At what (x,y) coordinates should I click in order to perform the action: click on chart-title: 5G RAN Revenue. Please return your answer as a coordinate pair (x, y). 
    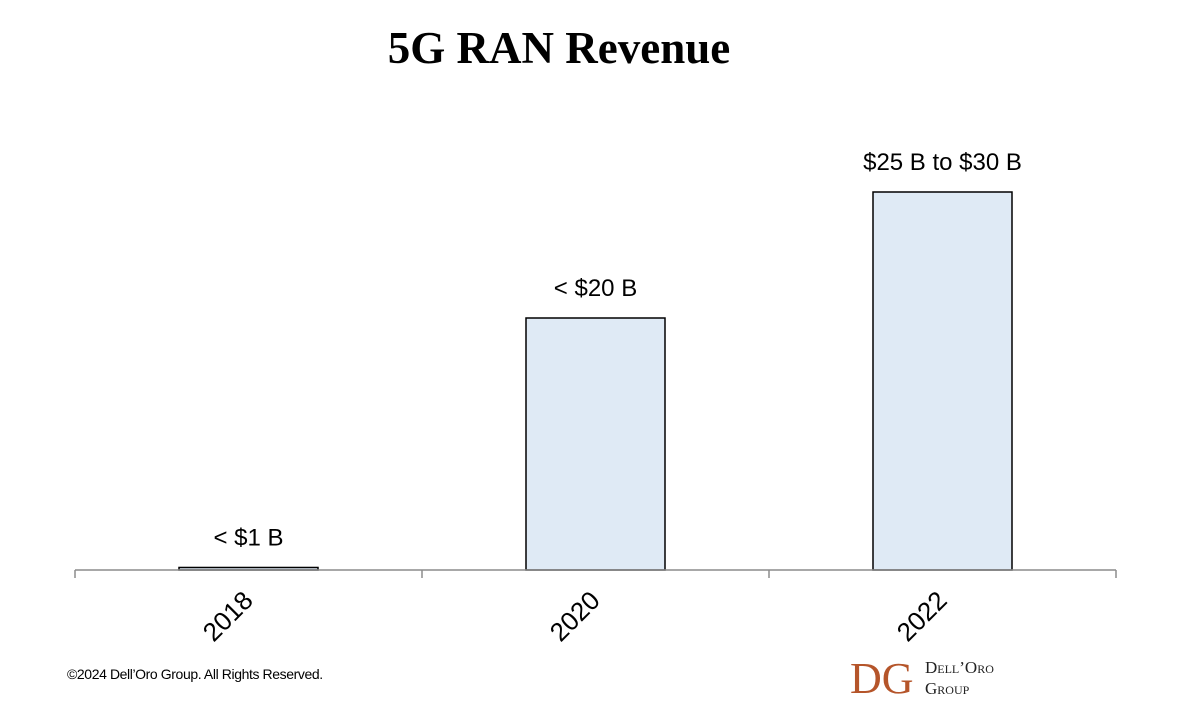
    Looking at the image, I should click on (559, 48).